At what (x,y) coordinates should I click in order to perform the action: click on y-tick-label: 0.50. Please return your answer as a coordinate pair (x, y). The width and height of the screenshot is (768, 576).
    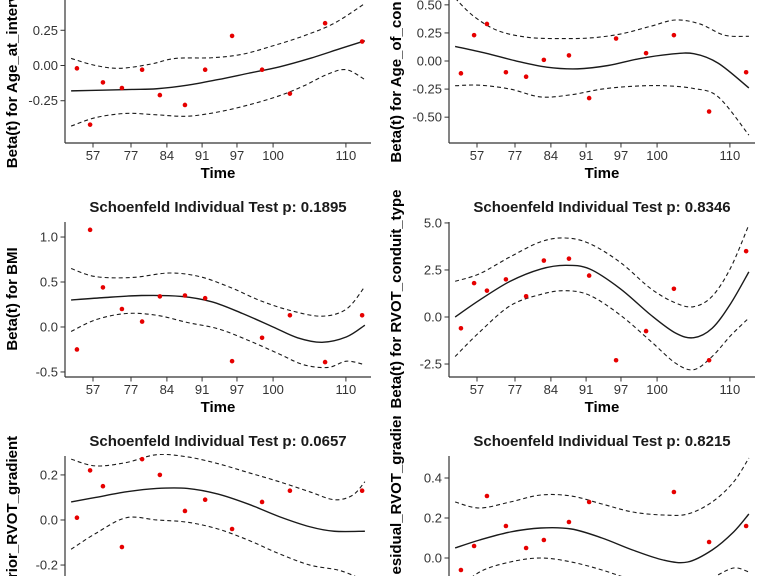
    Looking at the image, I should click on (45, 1).